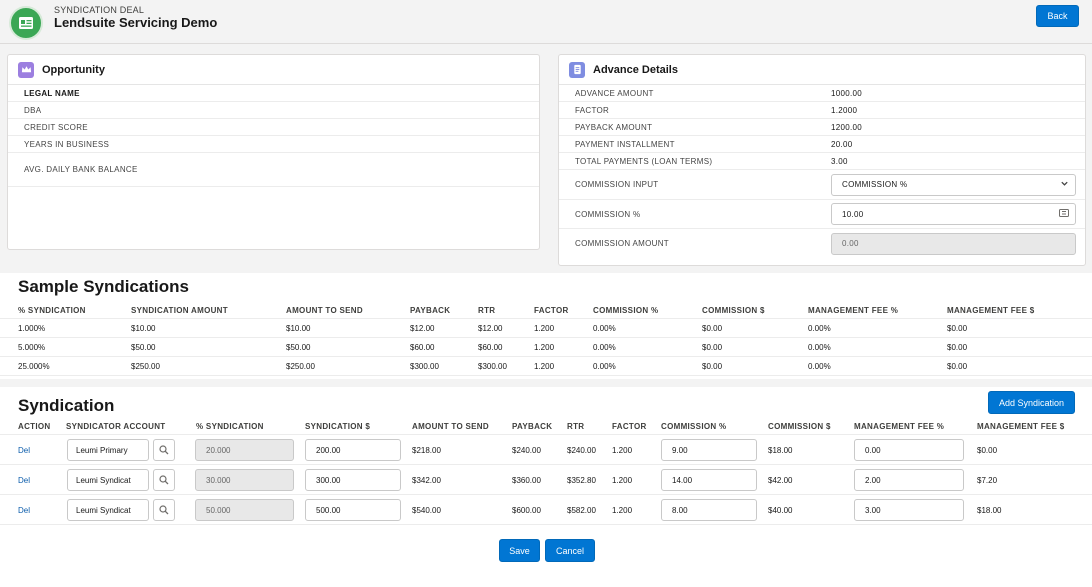 The image size is (1092, 587). Describe the element at coordinates (953, 184) in the screenshot. I see `commission-input-select: Commission %` at that location.